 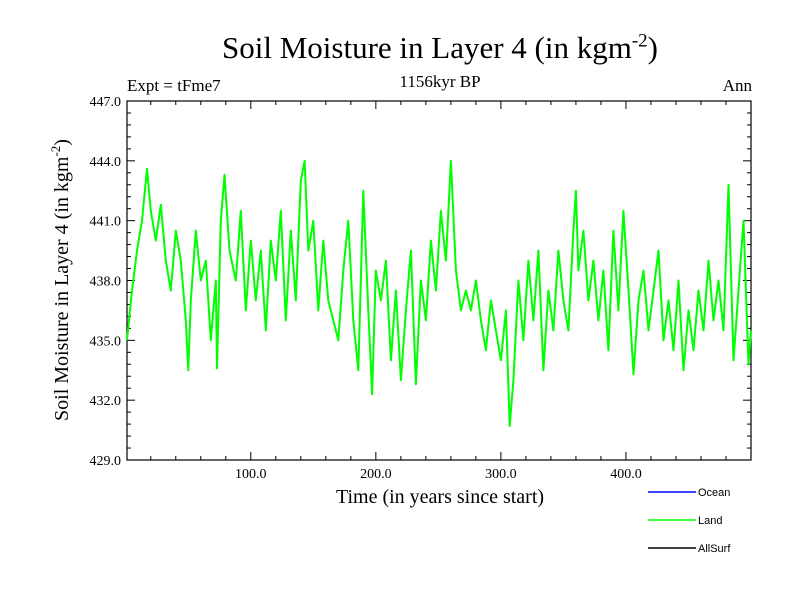 What do you see at coordinates (106, 162) in the screenshot?
I see `y-tick-label: 444.0` at bounding box center [106, 162].